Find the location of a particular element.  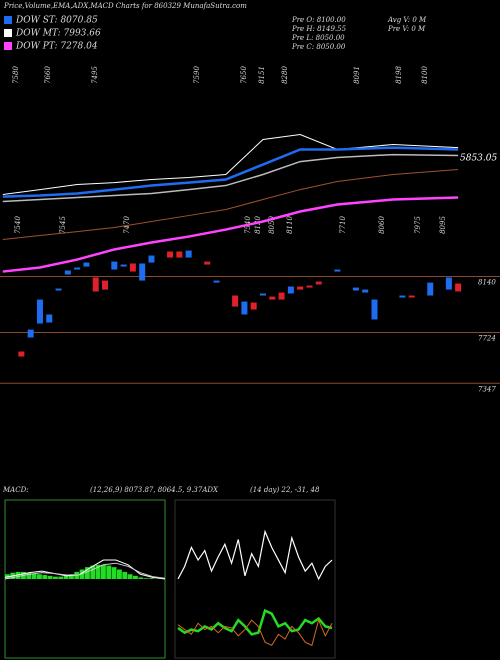

top-label: 8100 is located at coordinates (425, 75).